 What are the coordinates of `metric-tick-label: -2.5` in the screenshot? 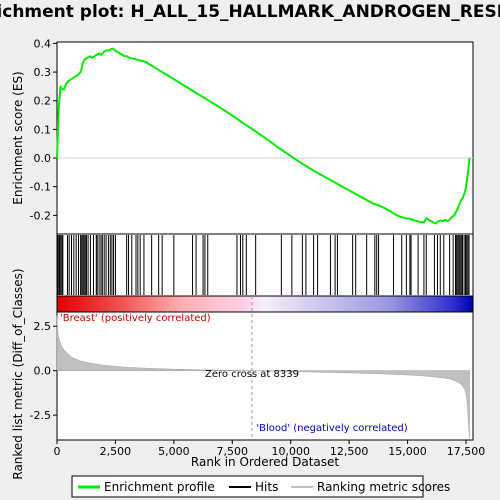 It's located at (40, 415).